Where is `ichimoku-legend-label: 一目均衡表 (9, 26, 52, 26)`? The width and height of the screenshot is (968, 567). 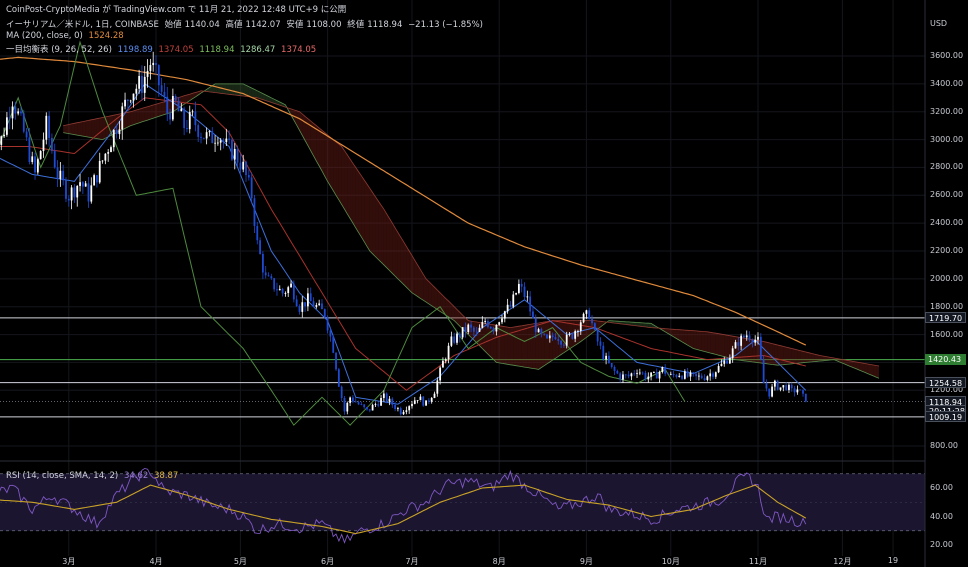
ichimoku-legend-label: 一目均衡表 (9, 26, 52, 26) is located at coordinates (59, 50).